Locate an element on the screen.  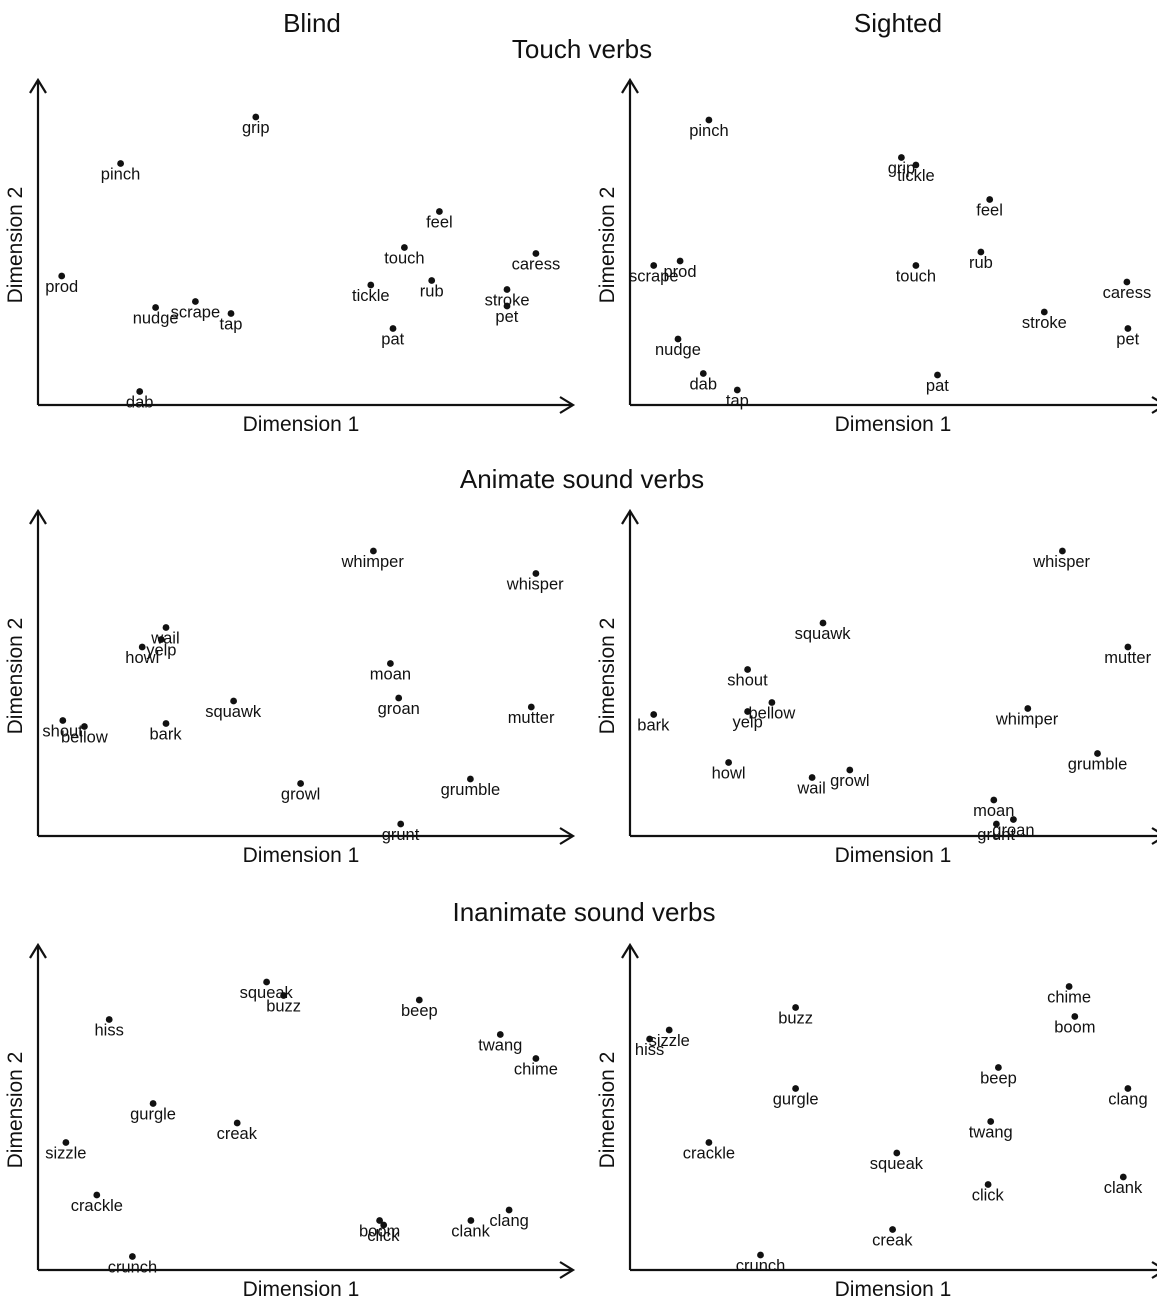
point-chime is located at coordinates (536, 1058).